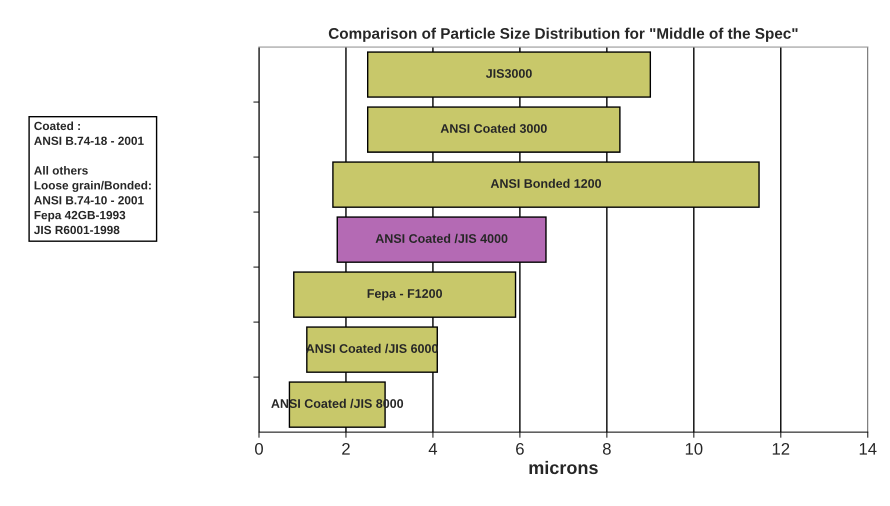  I want to click on y-tick-label: ANSI Coated 3000, so click(493, 128).